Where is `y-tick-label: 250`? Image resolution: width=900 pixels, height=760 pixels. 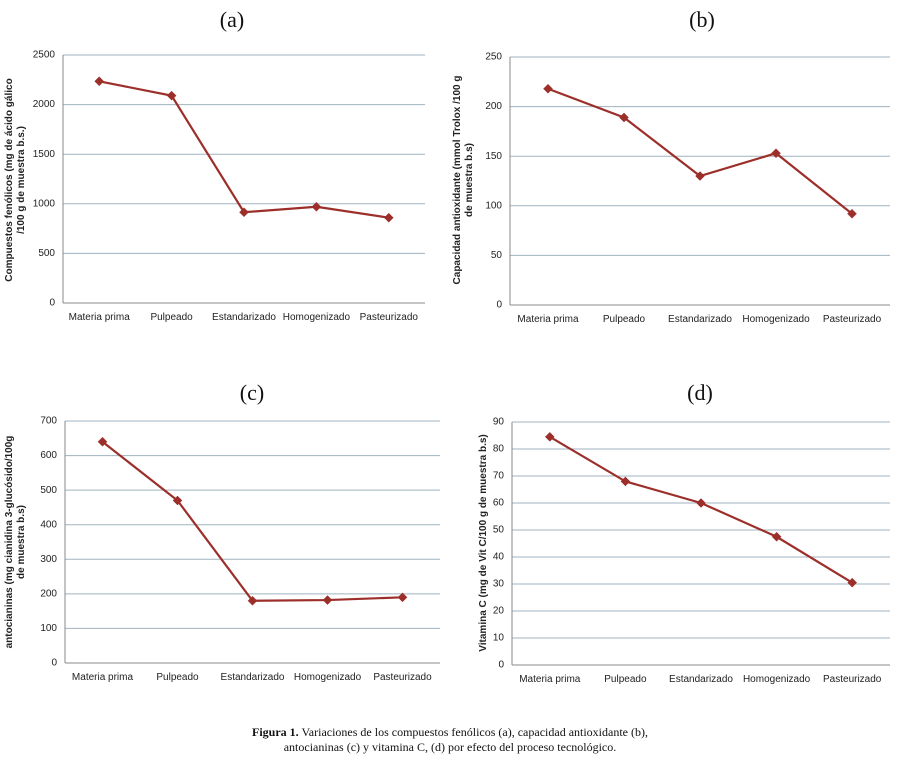 y-tick-label: 250 is located at coordinates (493, 57).